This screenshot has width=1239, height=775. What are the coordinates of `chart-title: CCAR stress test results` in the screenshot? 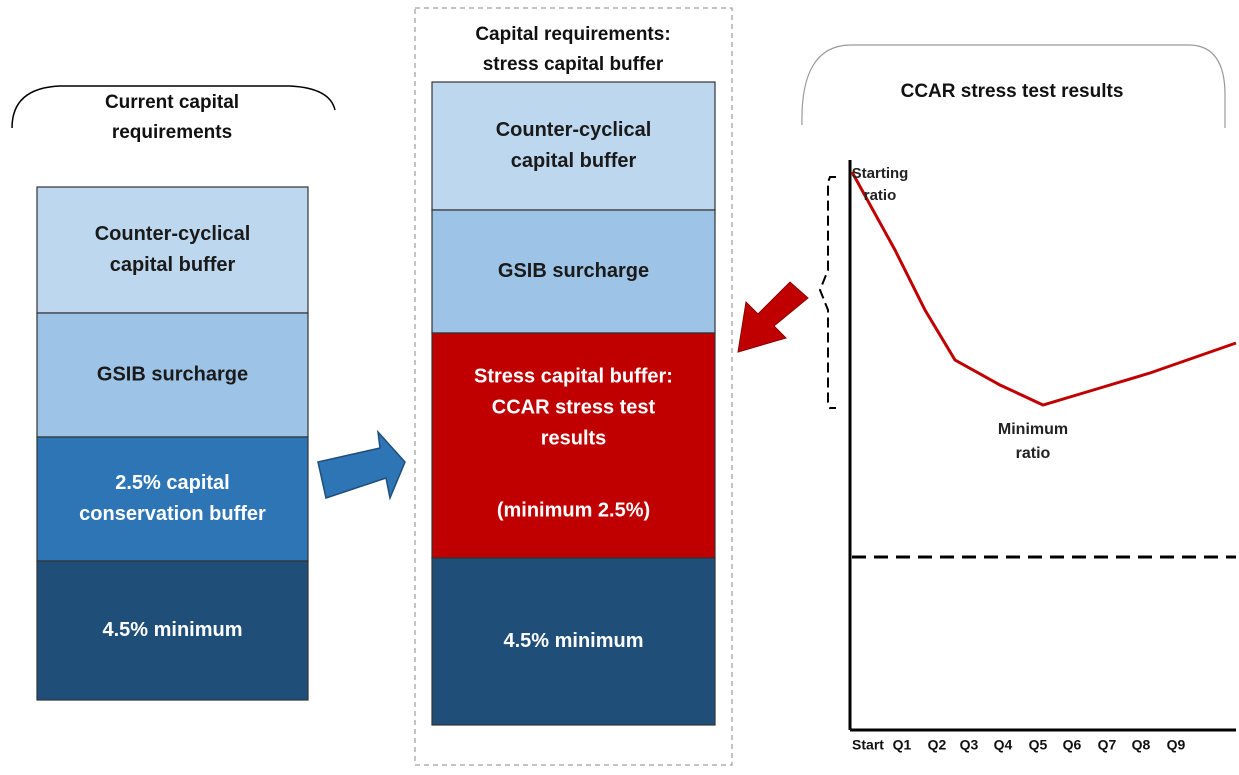 It's located at (1012, 91).